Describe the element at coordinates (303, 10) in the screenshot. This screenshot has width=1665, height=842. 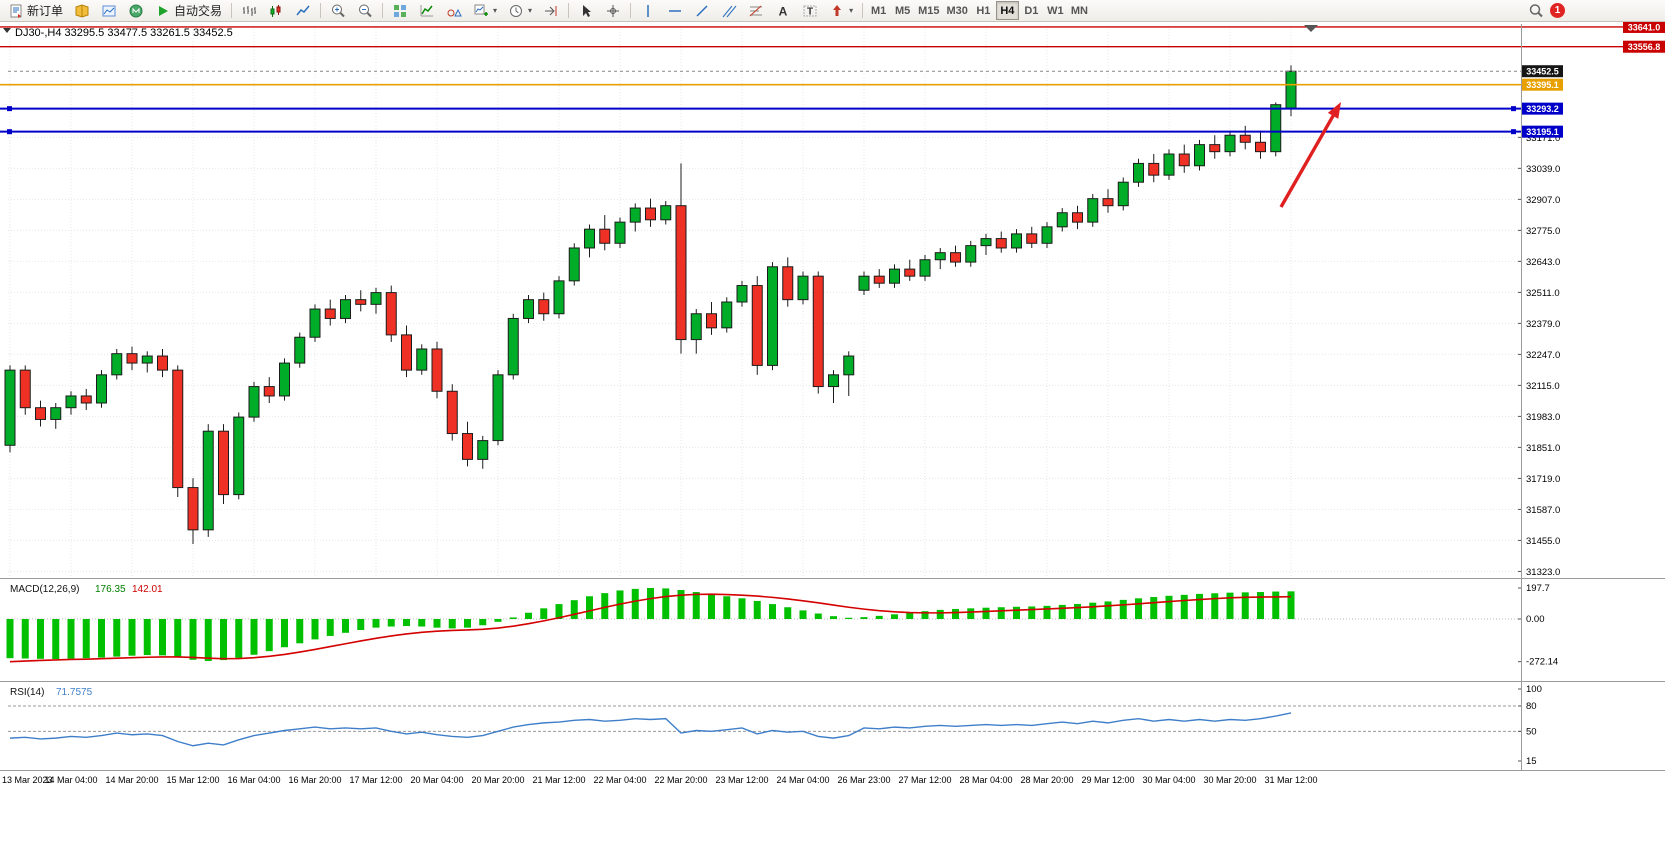
I see `line-chart-button` at that location.